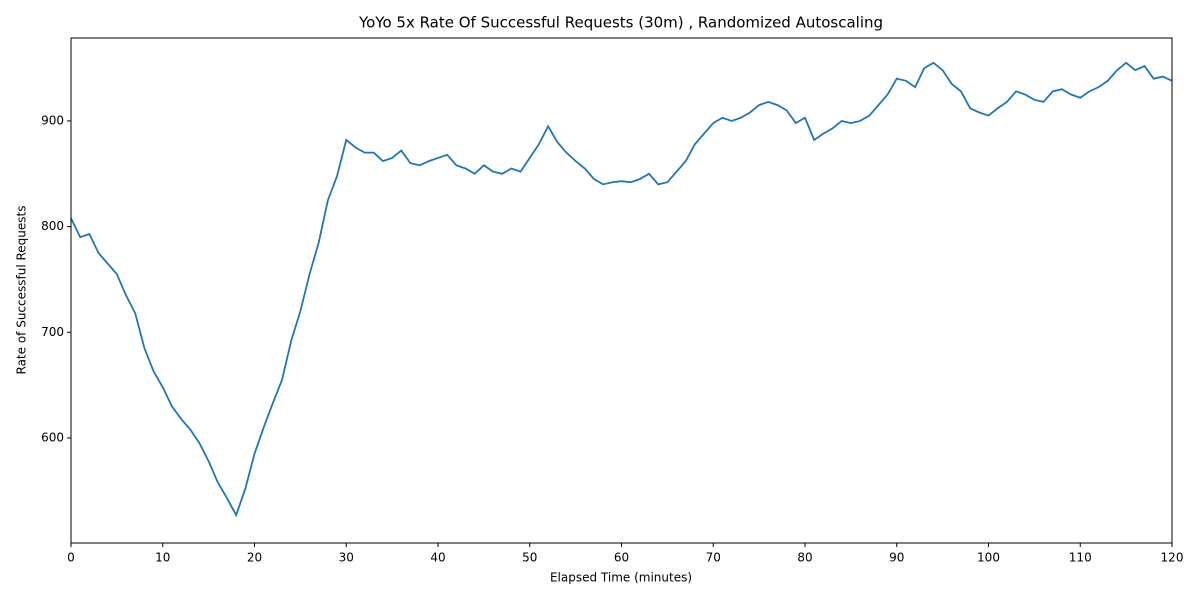 This screenshot has width=1200, height=604. Describe the element at coordinates (52, 332) in the screenshot. I see `y-tick-label: 700` at that location.